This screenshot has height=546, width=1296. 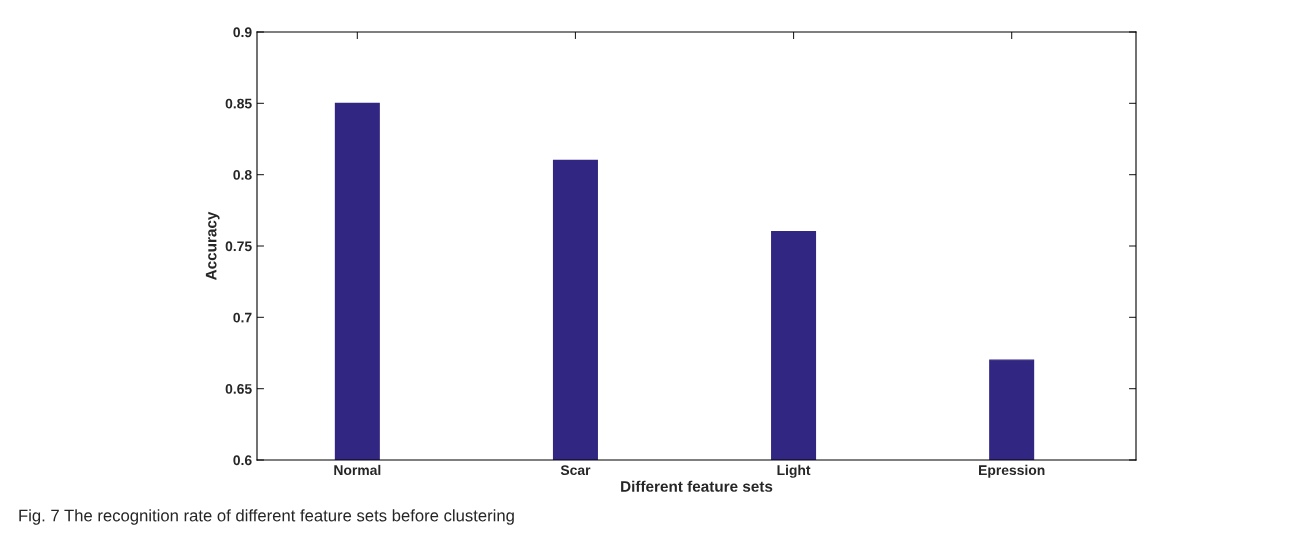 What do you see at coordinates (242, 460) in the screenshot?
I see `y-tick-label: 0.6` at bounding box center [242, 460].